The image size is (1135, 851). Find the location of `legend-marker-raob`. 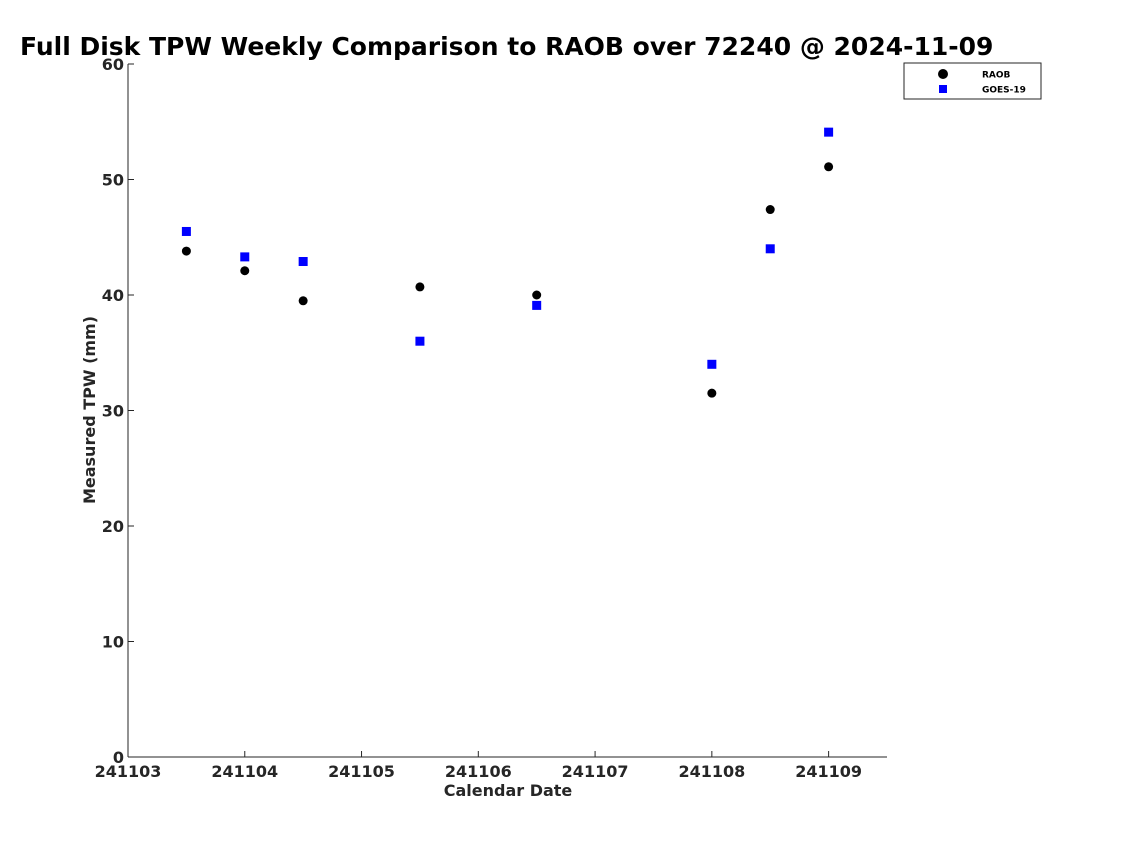

legend-marker-raob is located at coordinates (943, 74).